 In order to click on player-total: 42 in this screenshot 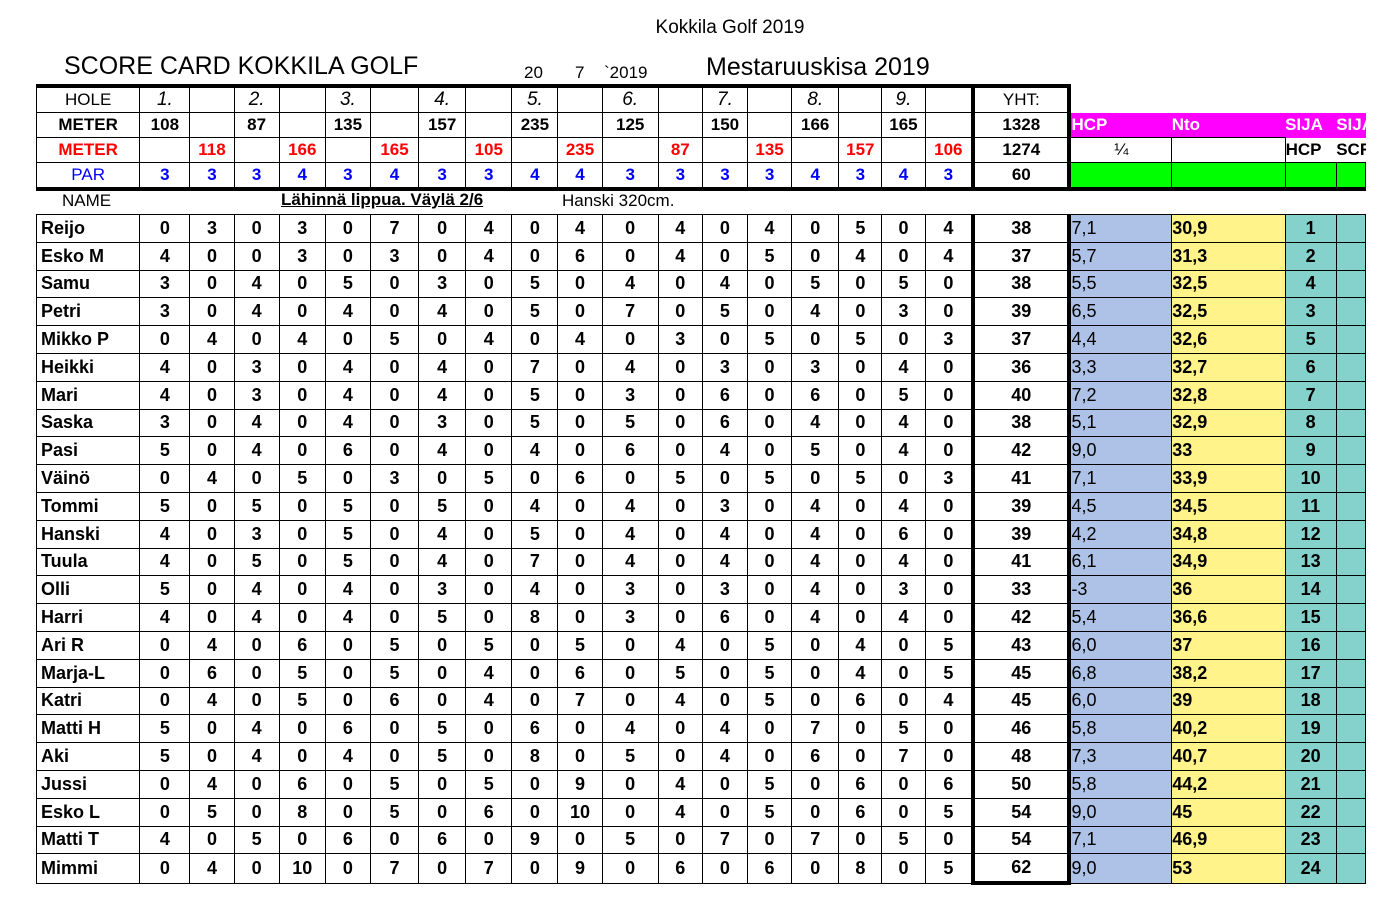, I will do `click(1021, 451)`.